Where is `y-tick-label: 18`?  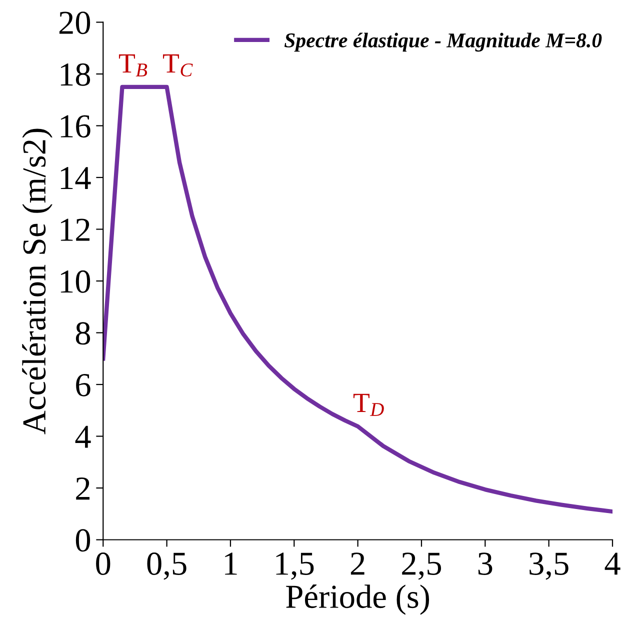
y-tick-label: 18 is located at coordinates (75, 74).